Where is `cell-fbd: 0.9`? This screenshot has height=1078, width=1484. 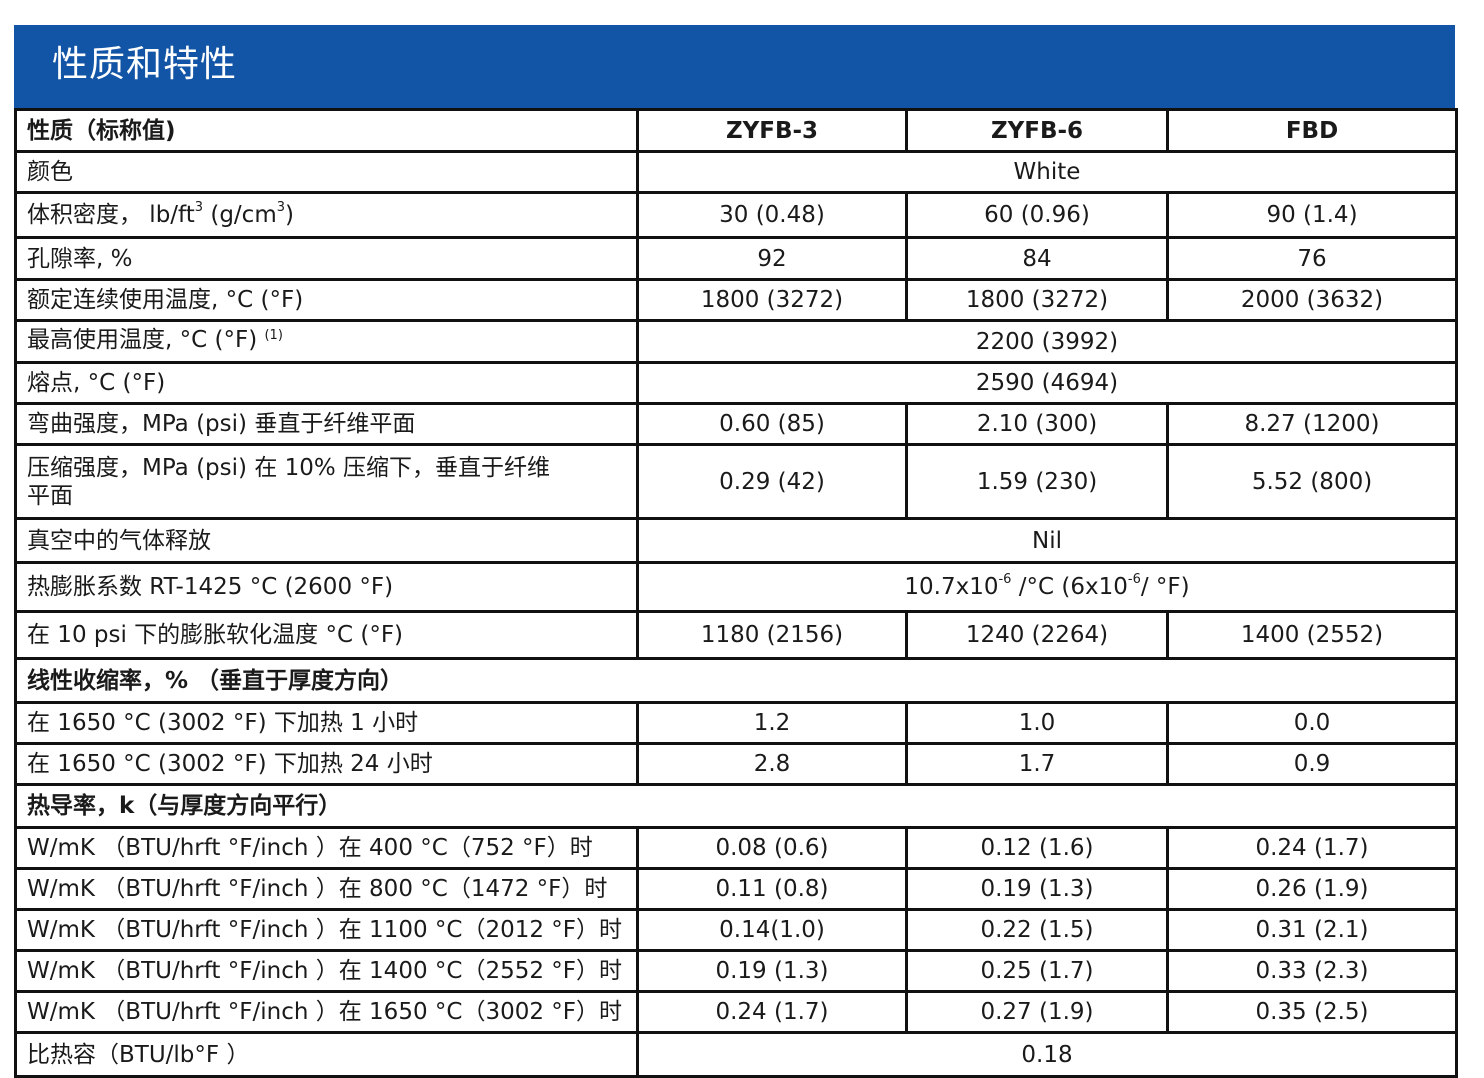
cell-fbd: 0.9 is located at coordinates (1312, 764).